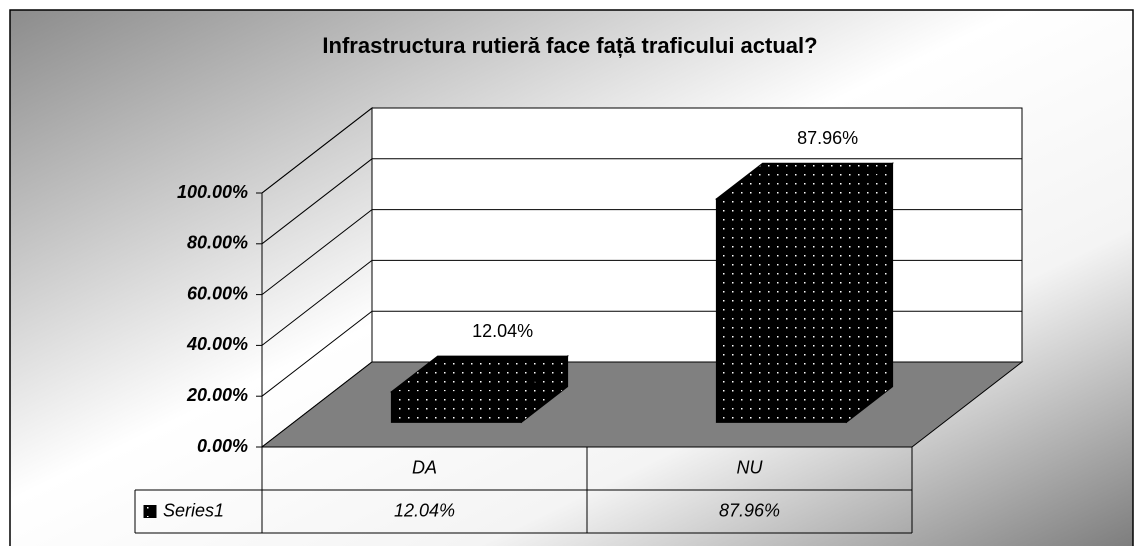  Describe the element at coordinates (222, 446) in the screenshot. I see `y-tick-label: 0.00%` at that location.